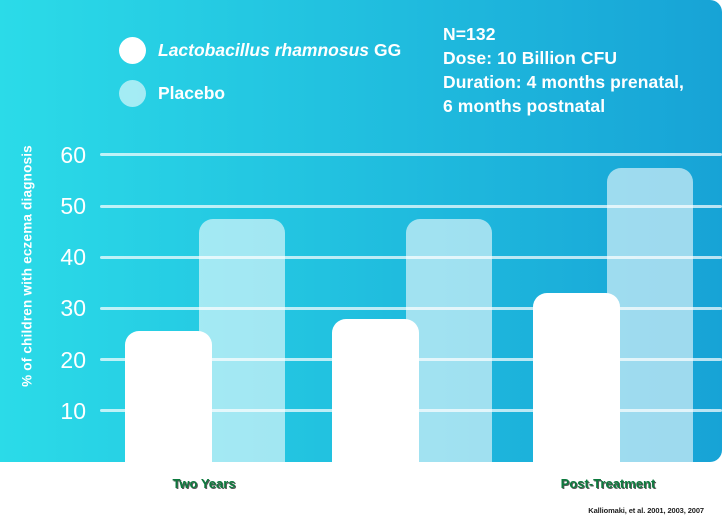 This screenshot has height=526, width=722. I want to click on legend-label-lgg: Lactobacillus rhamnosus GG, so click(279, 50).